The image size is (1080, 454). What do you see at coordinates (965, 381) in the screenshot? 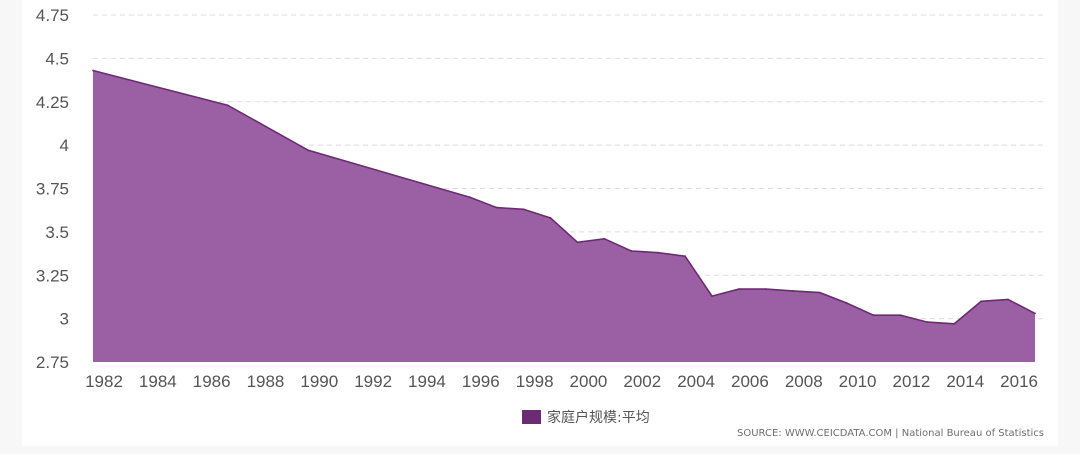
I see `x-tick-label: 2014` at bounding box center [965, 381].